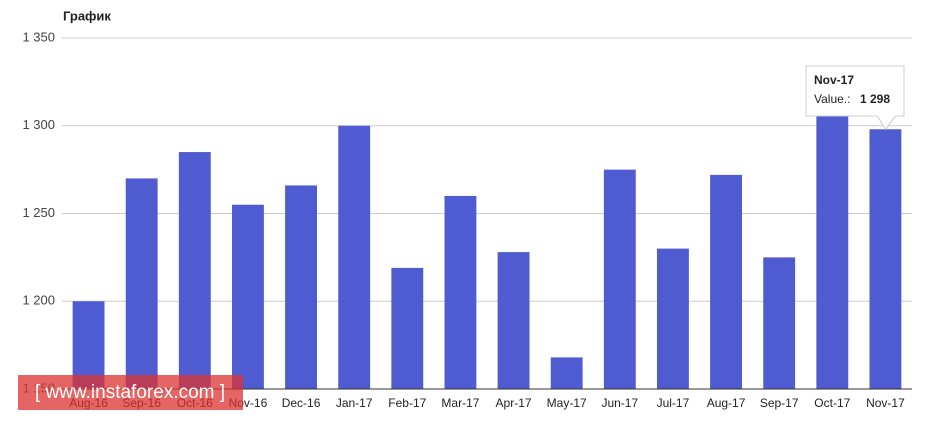 This screenshot has width=930, height=425. What do you see at coordinates (832, 99) in the screenshot?
I see `tooltip-label: Value.:` at bounding box center [832, 99].